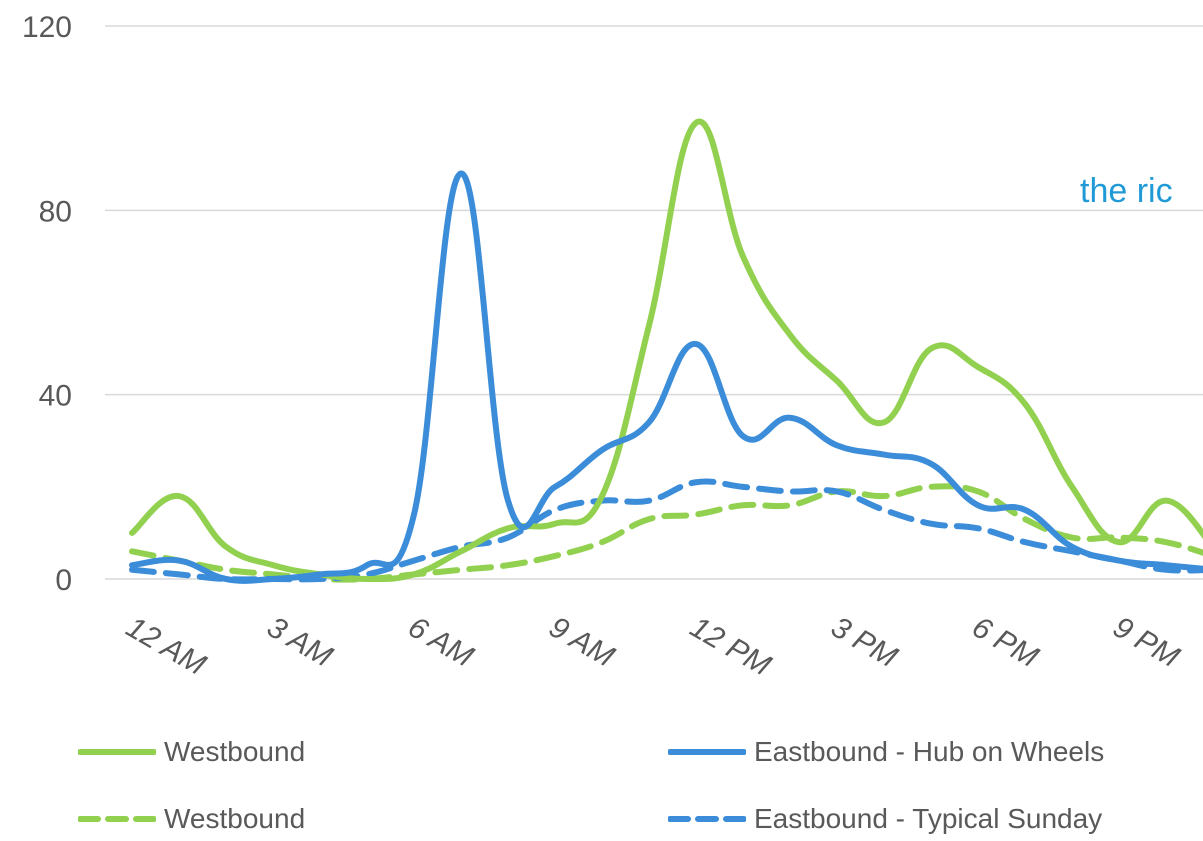 This screenshot has width=1203, height=841. Describe the element at coordinates (117, 819) in the screenshot. I see `legend-swatch-westbound-dashed` at that location.